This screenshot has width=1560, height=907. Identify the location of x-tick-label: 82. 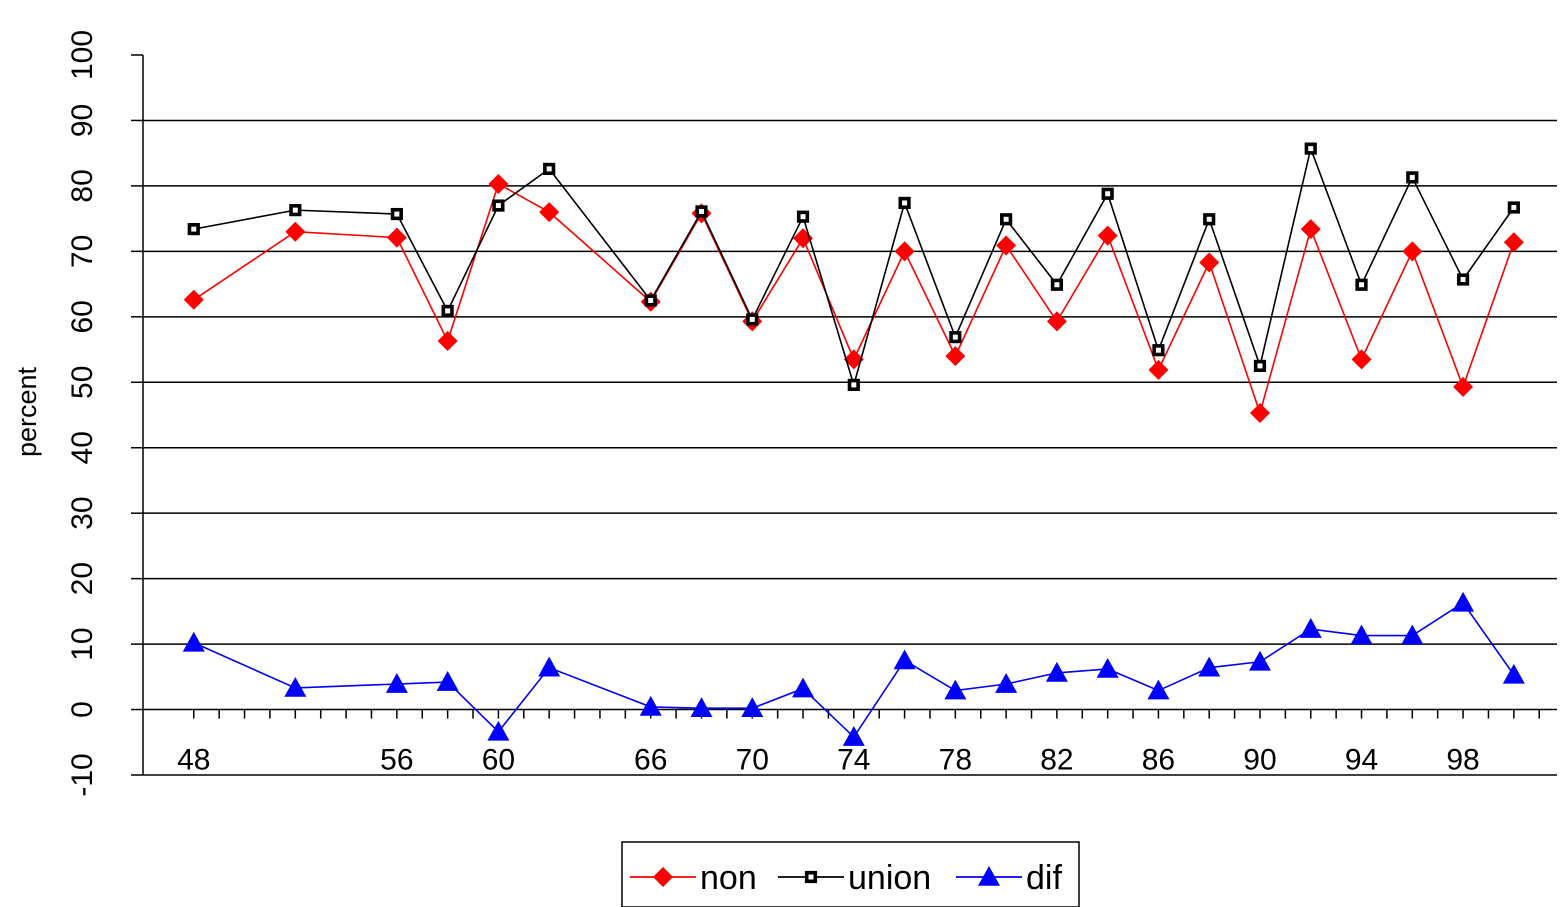
(1056, 760).